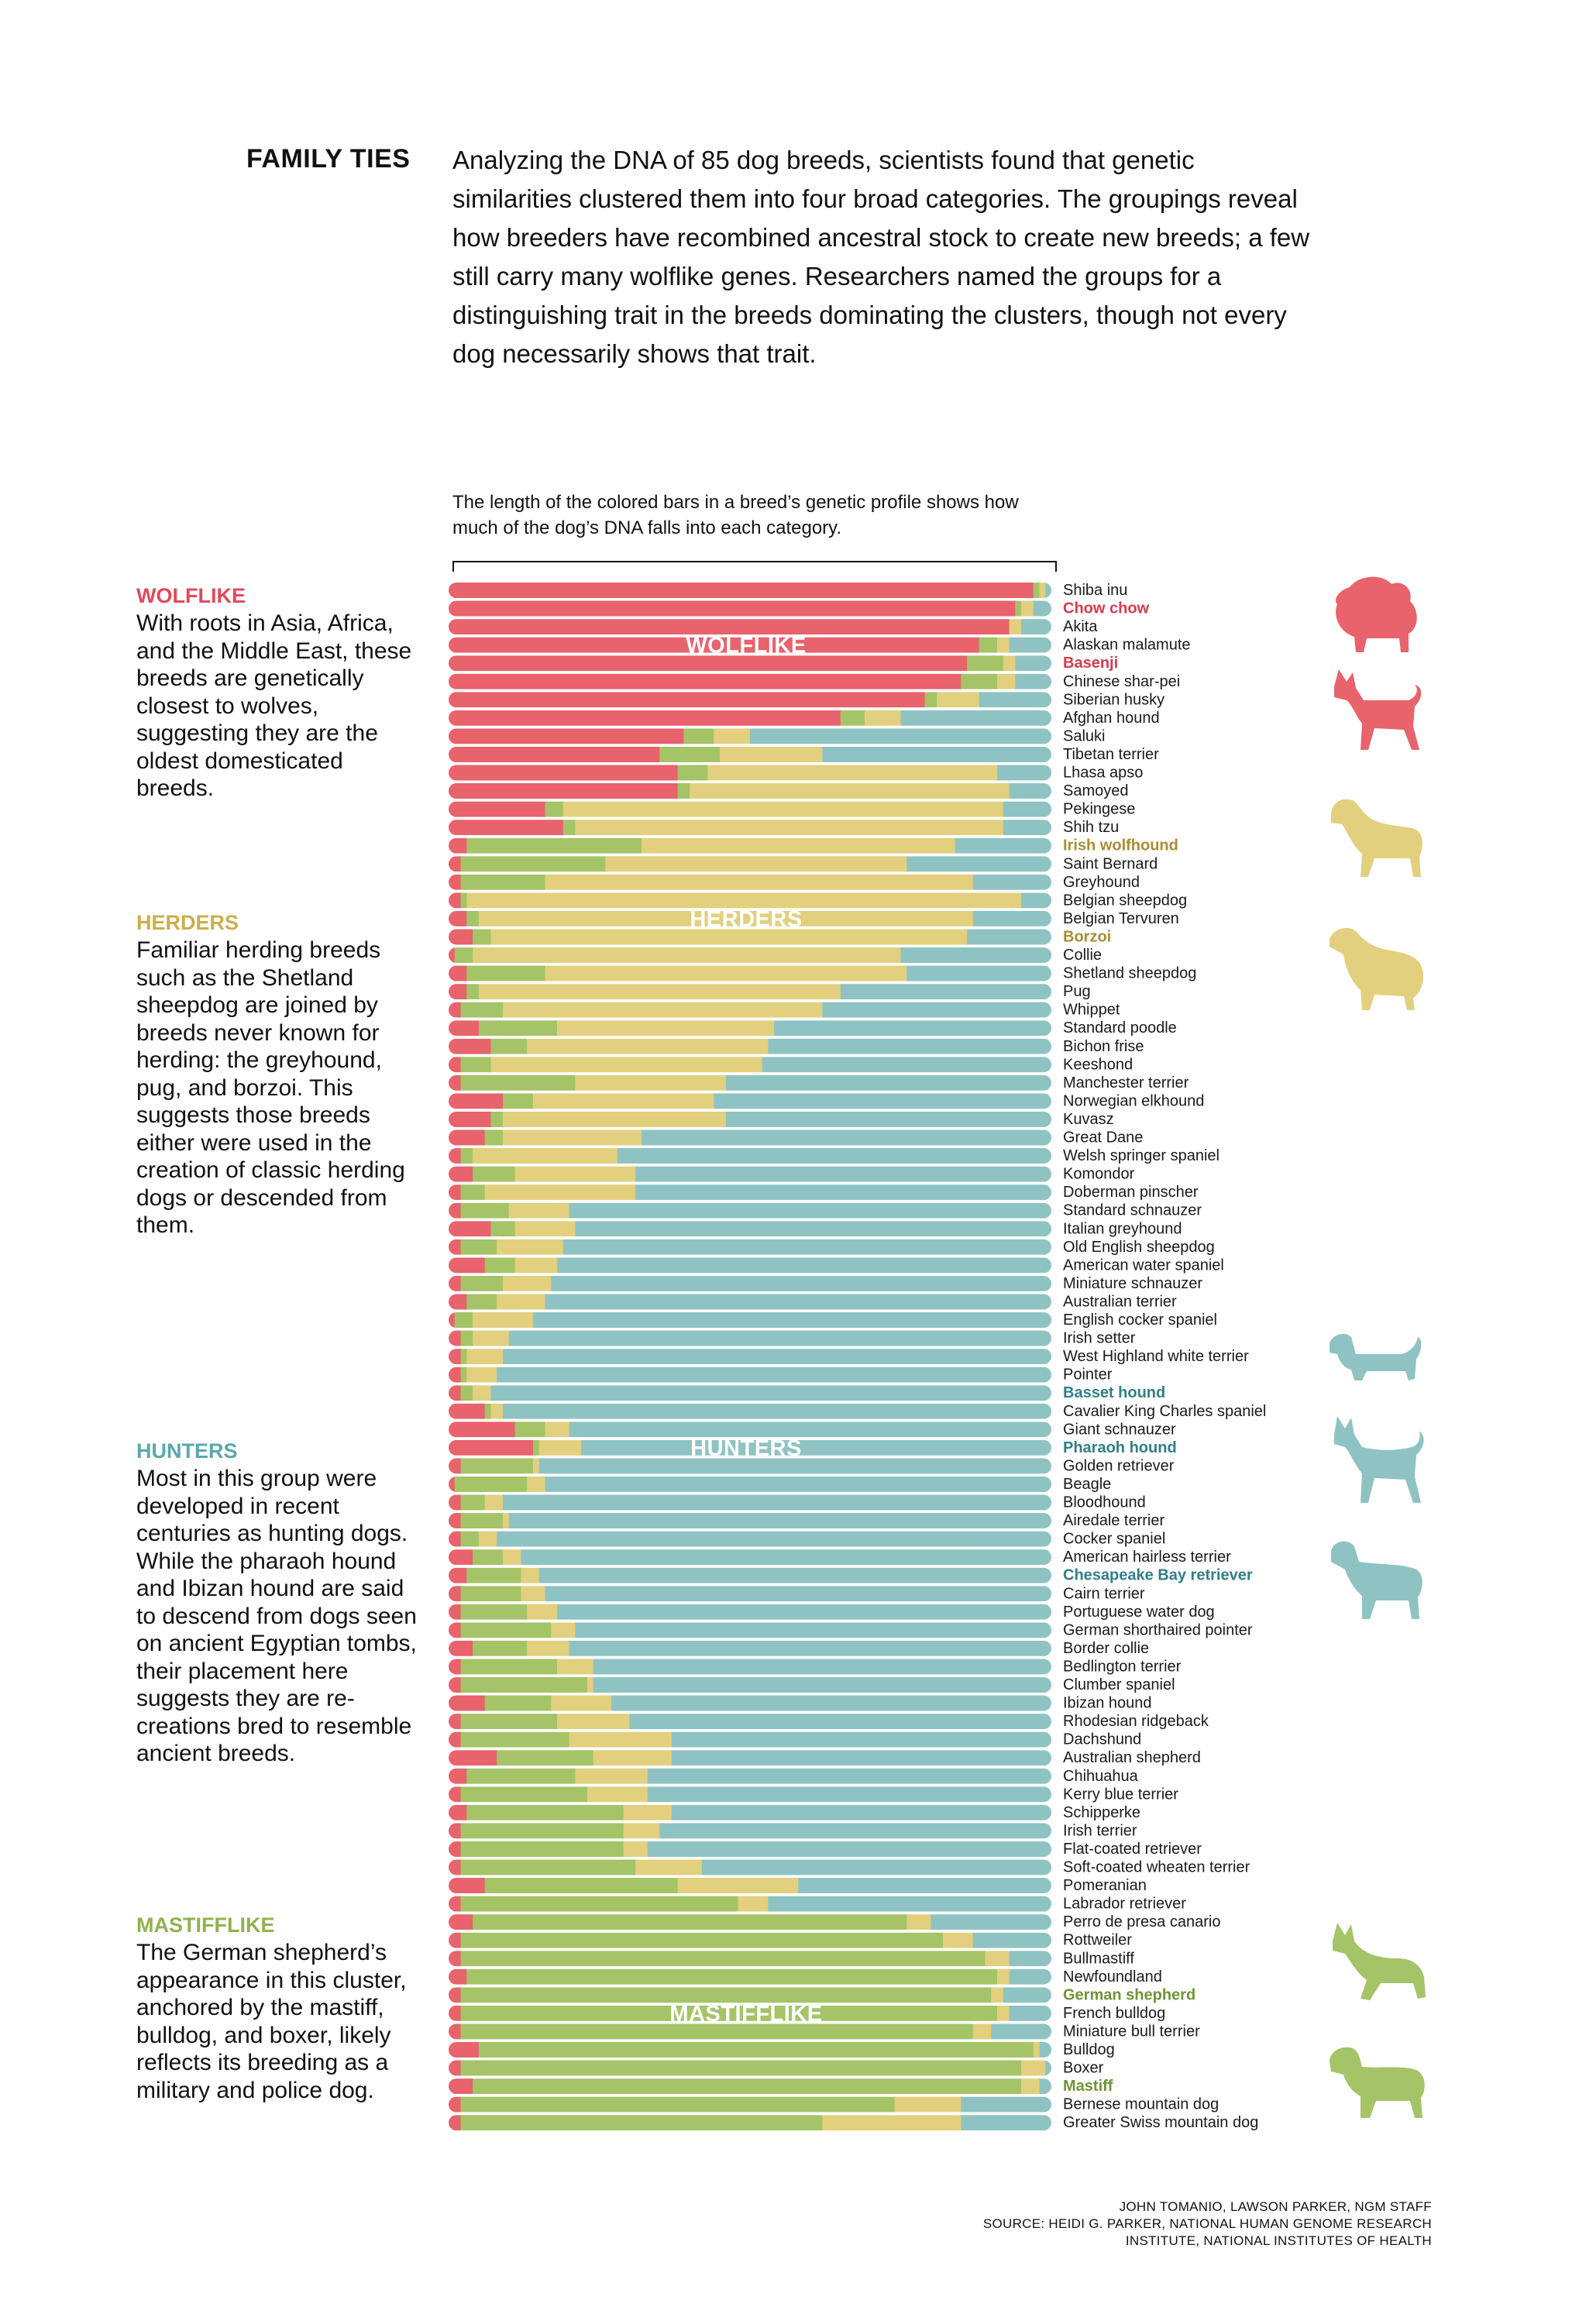 This screenshot has height=2324, width=1579. What do you see at coordinates (1147, 1557) in the screenshot?
I see `breed-label: American hairless terrier` at bounding box center [1147, 1557].